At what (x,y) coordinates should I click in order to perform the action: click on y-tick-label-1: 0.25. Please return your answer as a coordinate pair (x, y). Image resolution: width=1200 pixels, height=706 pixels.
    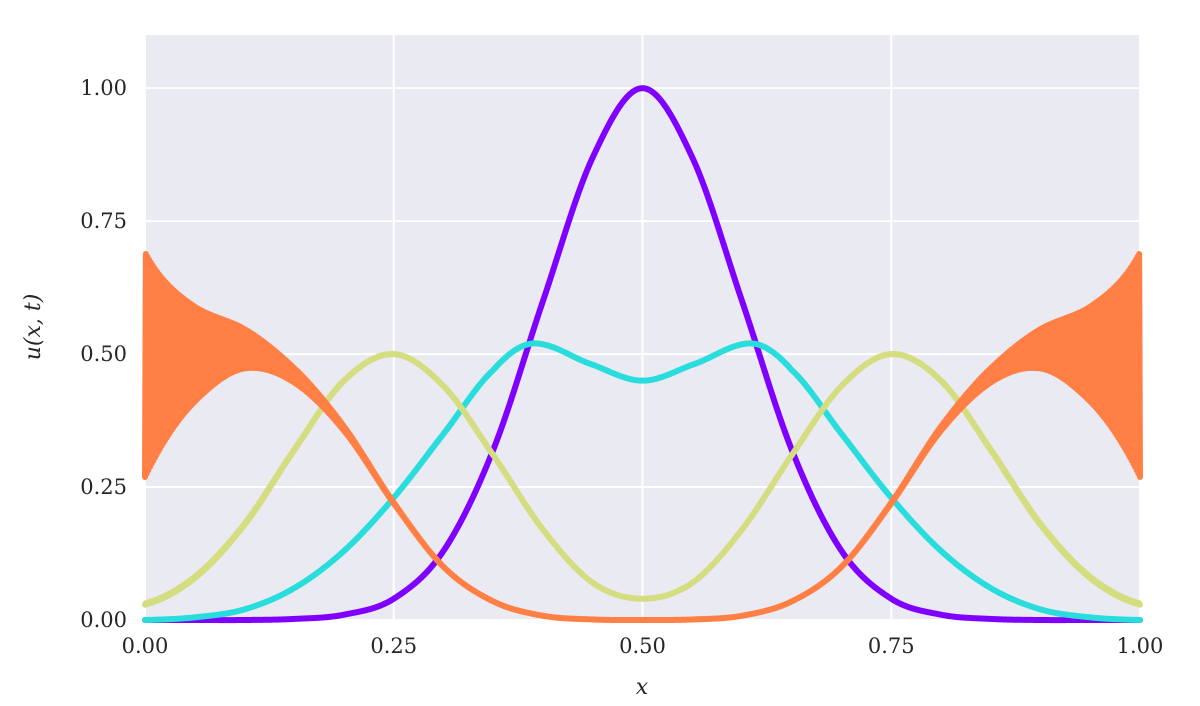
    Looking at the image, I should click on (103, 487).